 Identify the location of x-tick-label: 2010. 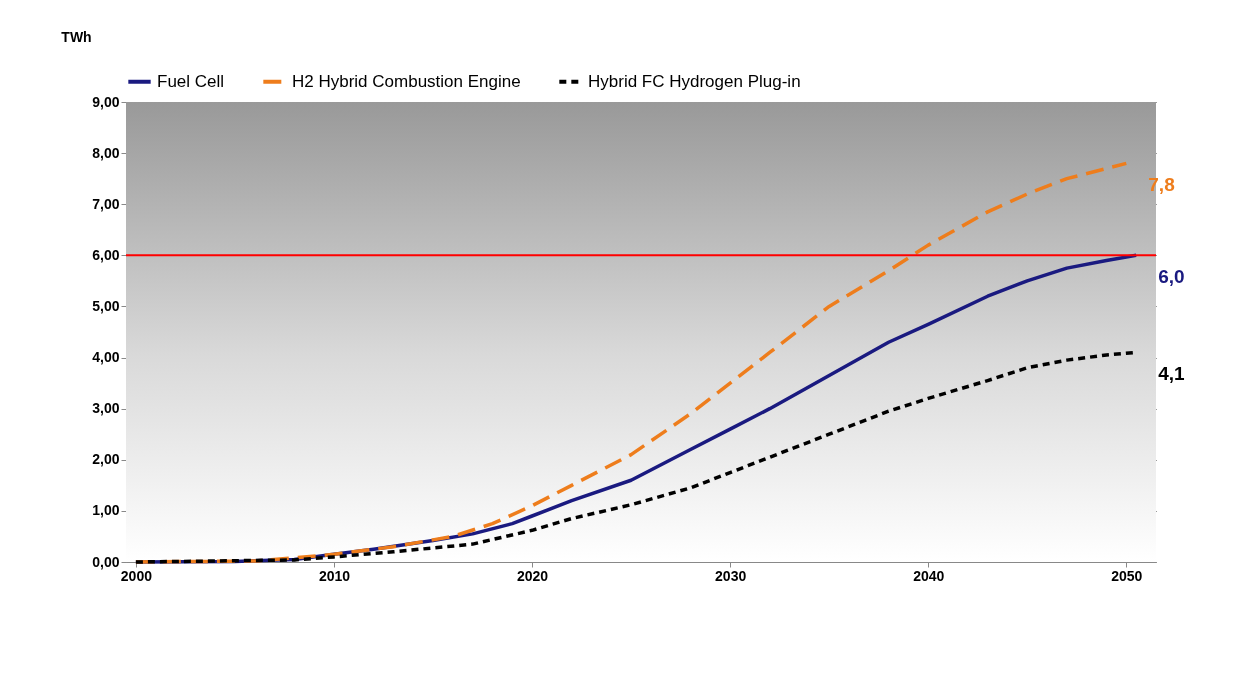
(334, 575).